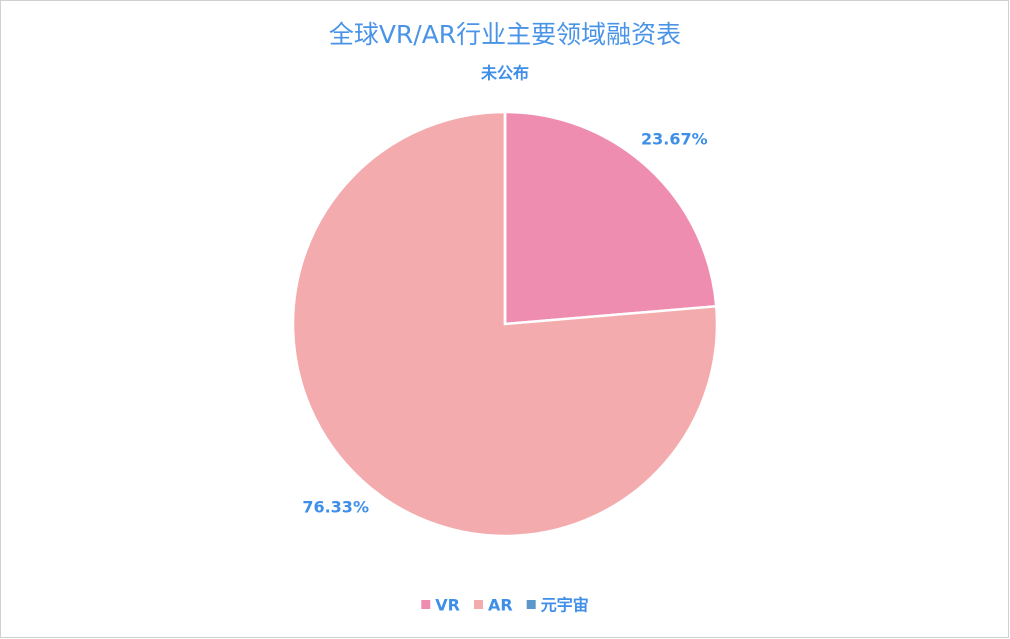  I want to click on data-label: 76.33%, so click(335, 507).